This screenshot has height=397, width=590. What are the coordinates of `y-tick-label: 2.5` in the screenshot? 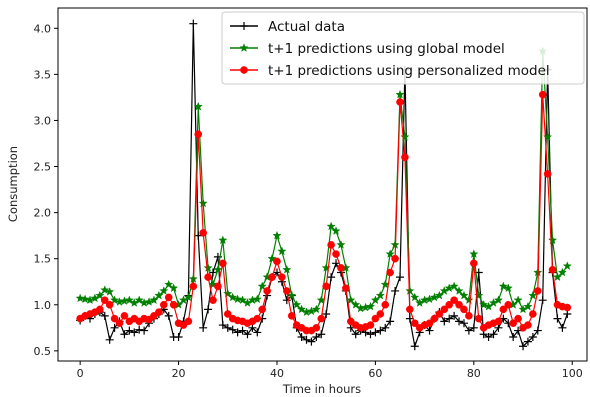 It's located at (43, 167).